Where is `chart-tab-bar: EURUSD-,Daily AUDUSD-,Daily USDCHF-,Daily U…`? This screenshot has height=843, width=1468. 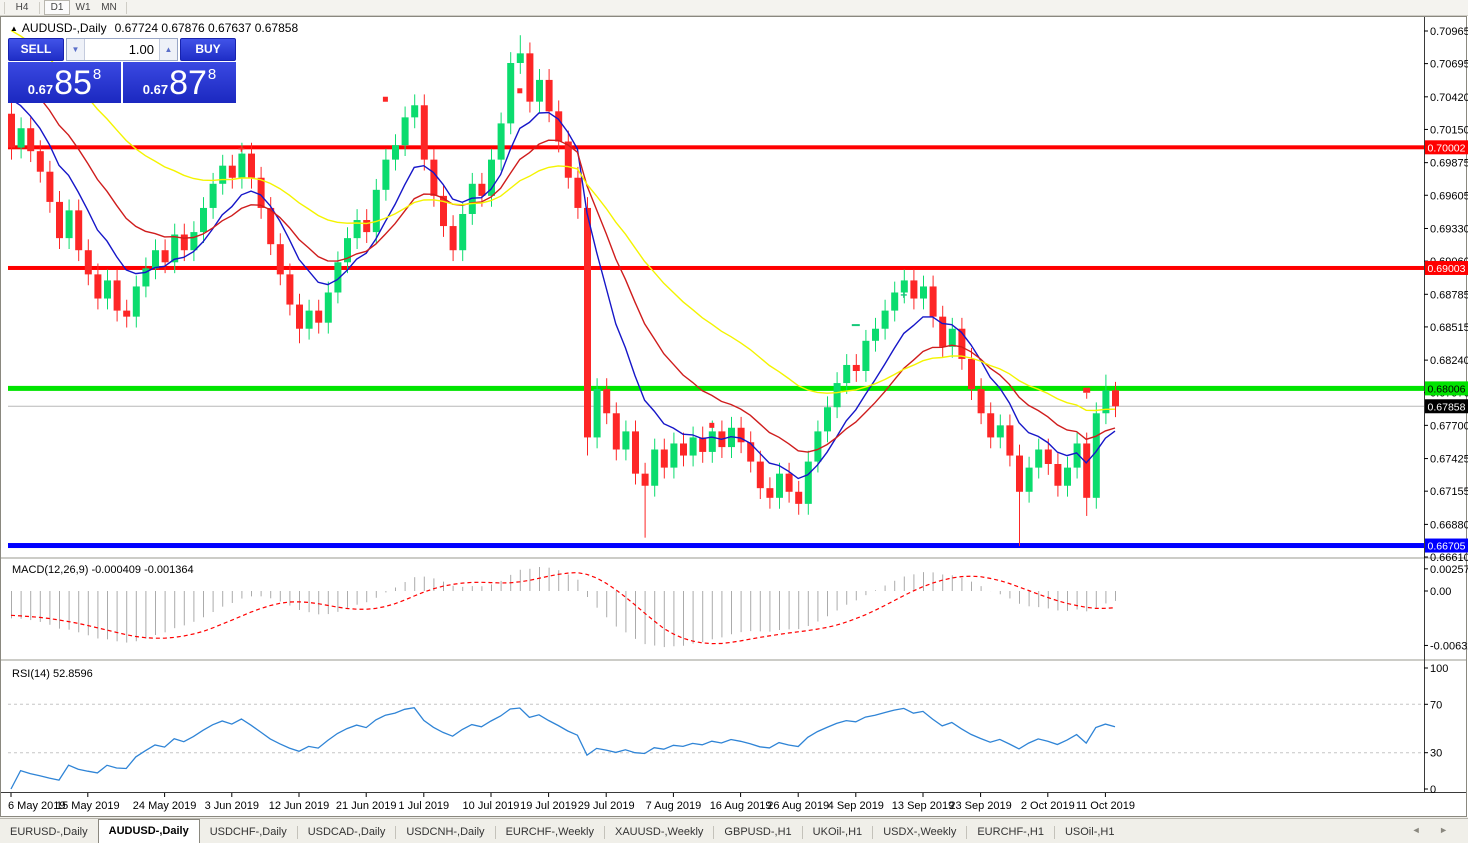 chart-tab-bar: EURUSD-,Daily AUDUSD-,Daily USDCHF-,Daily U… is located at coordinates (734, 830).